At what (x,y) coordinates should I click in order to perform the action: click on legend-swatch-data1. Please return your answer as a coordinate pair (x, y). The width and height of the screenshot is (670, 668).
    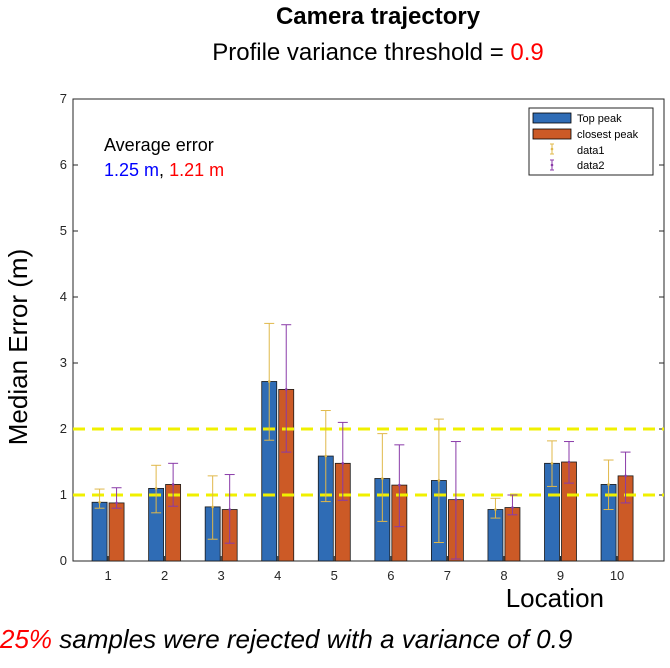
    Looking at the image, I should click on (552, 149).